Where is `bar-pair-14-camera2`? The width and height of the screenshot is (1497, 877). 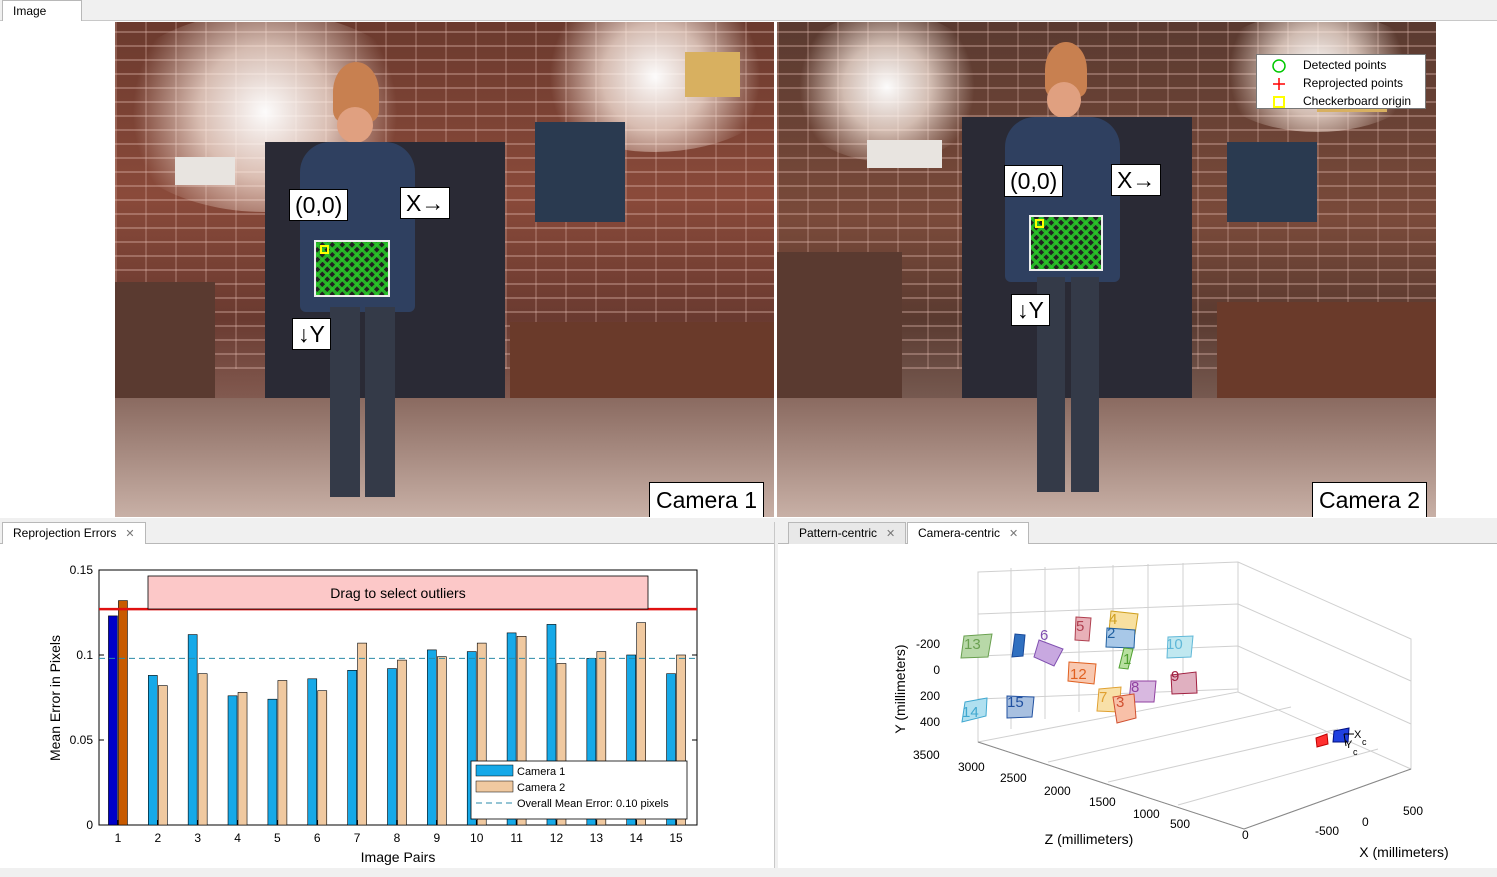
bar-pair-14-camera2 is located at coordinates (641, 724).